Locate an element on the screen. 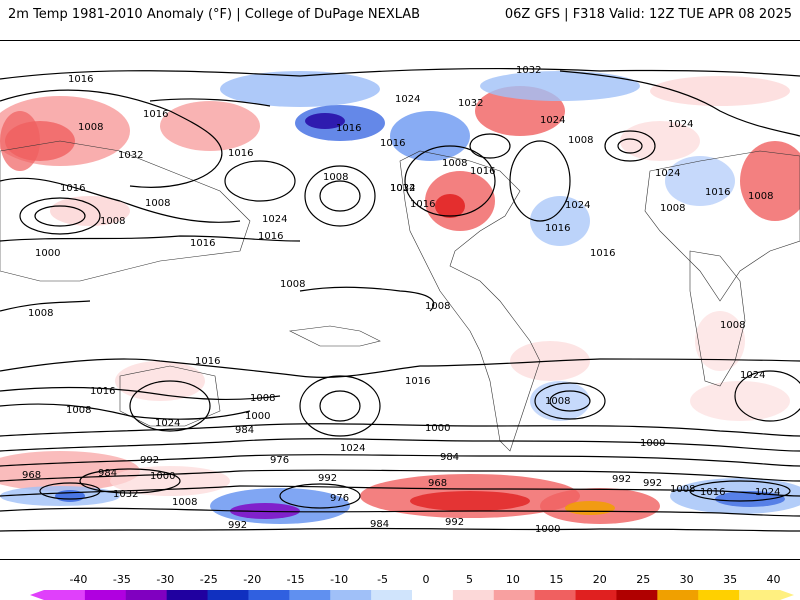 This screenshot has width=800, height=600. colorbar-labels: -40 -35 -30 -25 -20 -15 -10 -5 0 5 10 15 20 25 30 35 40 is located at coordinates (400, 581).